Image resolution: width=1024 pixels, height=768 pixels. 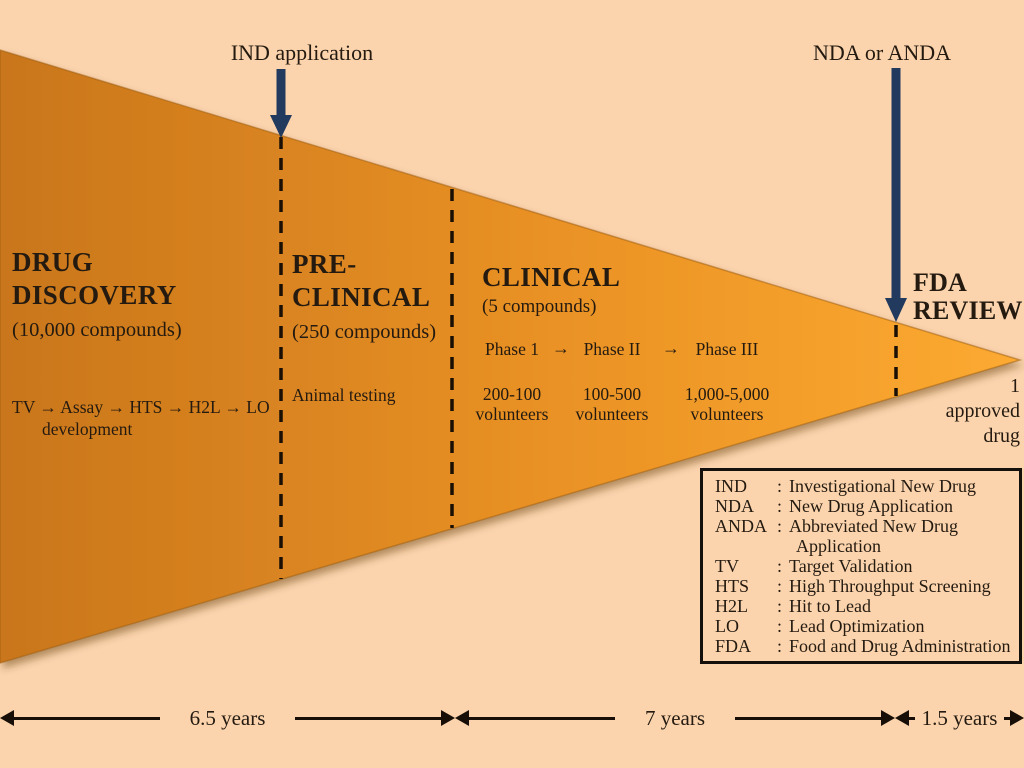 What do you see at coordinates (814, 566) in the screenshot?
I see `legend-row: TV: Target Validation` at bounding box center [814, 566].